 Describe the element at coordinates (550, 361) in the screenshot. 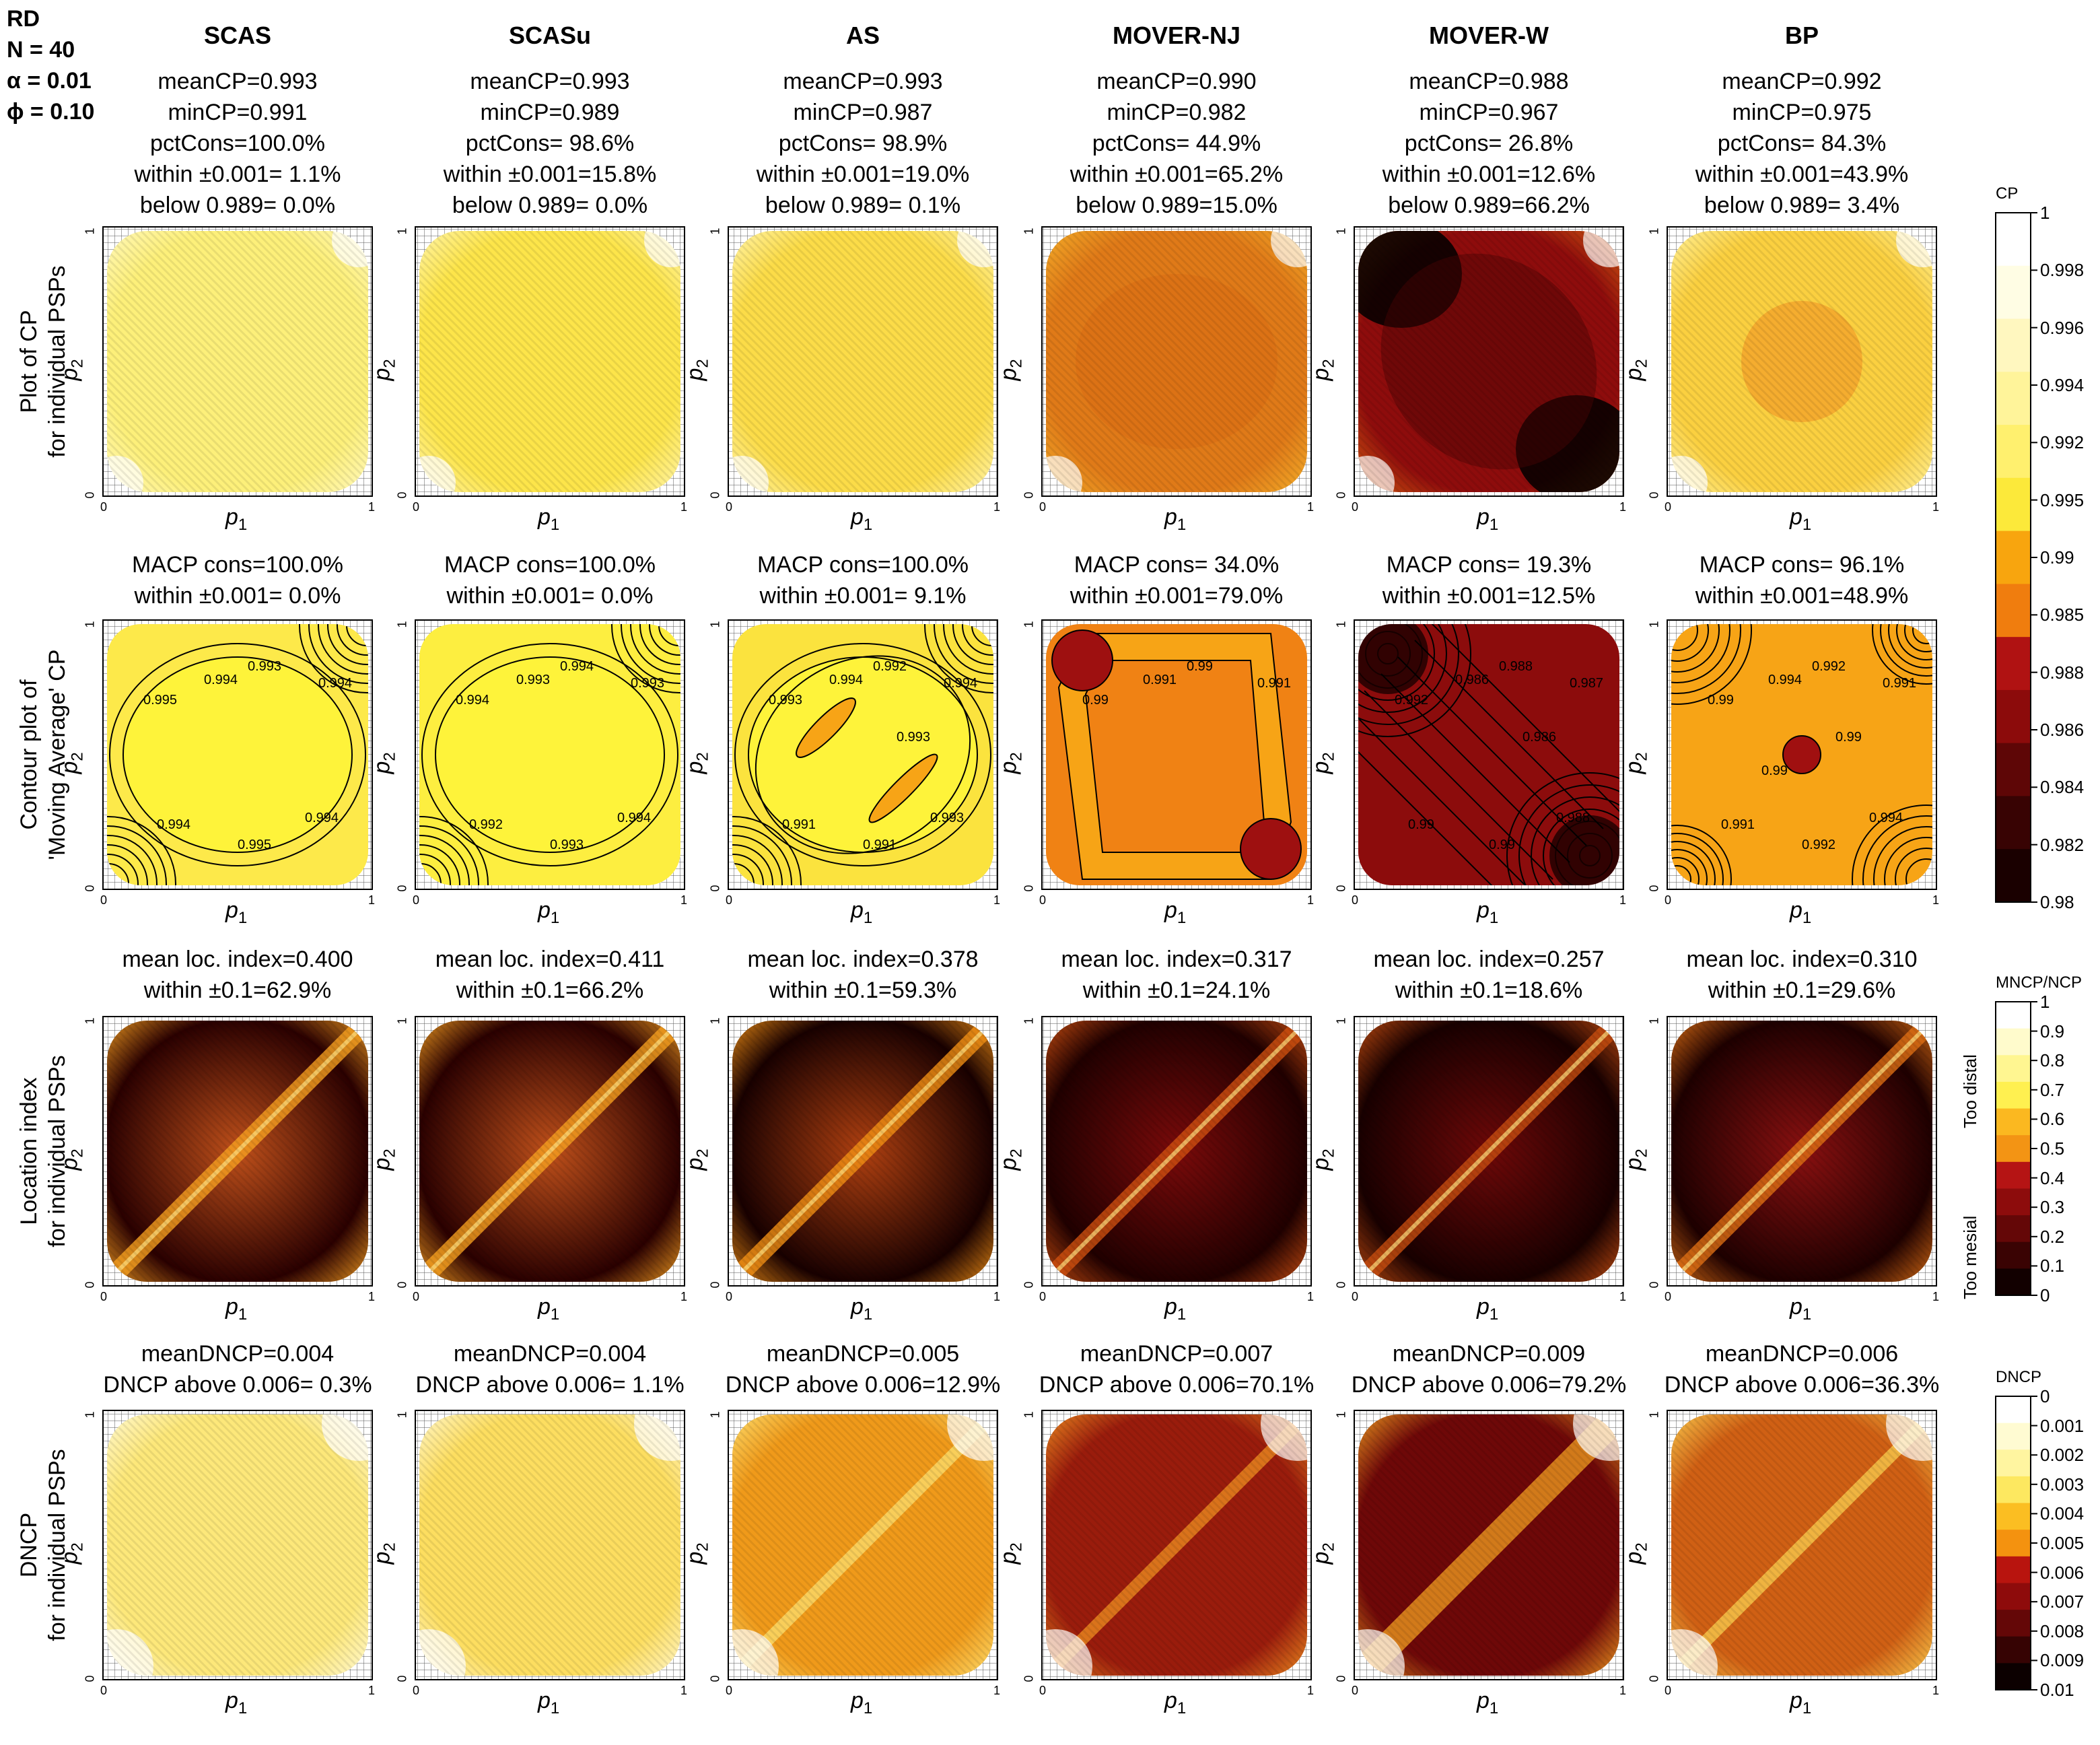

I see `panel-r1-scasu` at that location.